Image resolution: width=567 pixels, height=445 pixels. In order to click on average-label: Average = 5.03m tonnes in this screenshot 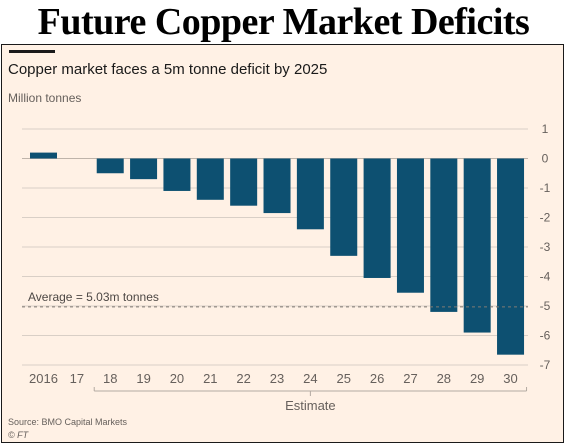, I will do `click(93, 297)`.